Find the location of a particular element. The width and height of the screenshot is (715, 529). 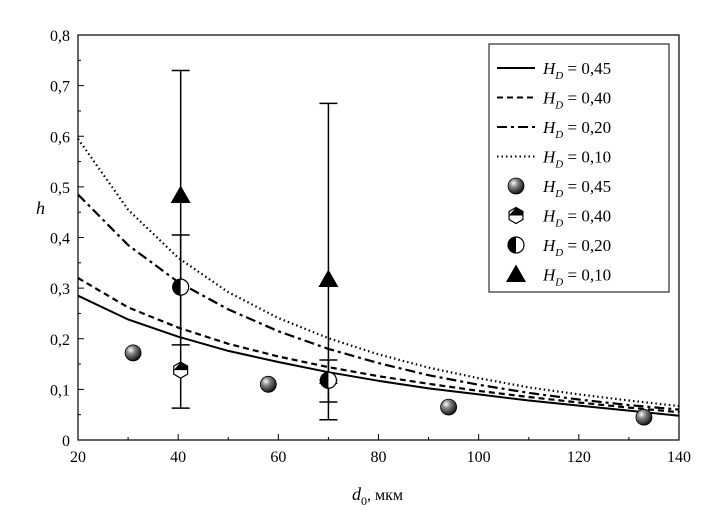

legend-entry-4: HD = 0,45 is located at coordinates (559, 188).